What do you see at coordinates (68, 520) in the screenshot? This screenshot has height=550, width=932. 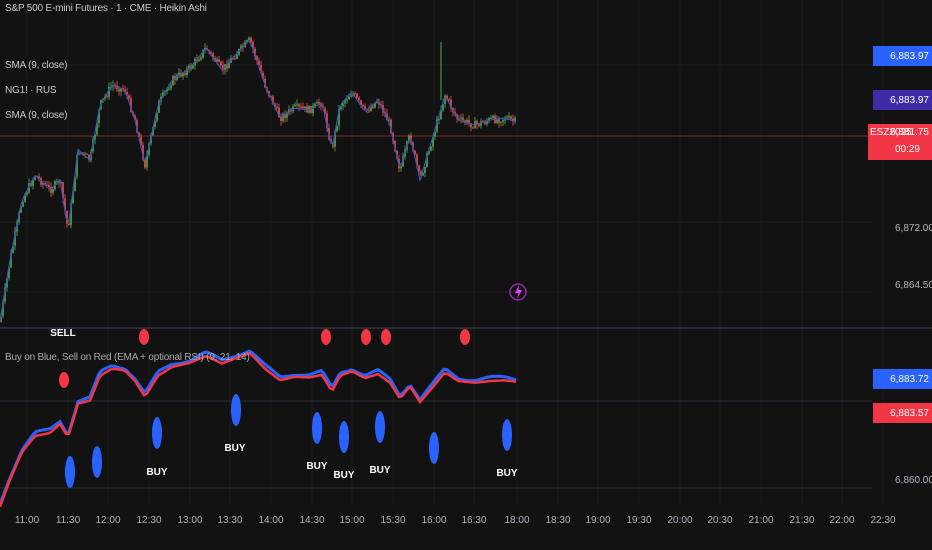 I see `time-axis-label: 11:30` at bounding box center [68, 520].